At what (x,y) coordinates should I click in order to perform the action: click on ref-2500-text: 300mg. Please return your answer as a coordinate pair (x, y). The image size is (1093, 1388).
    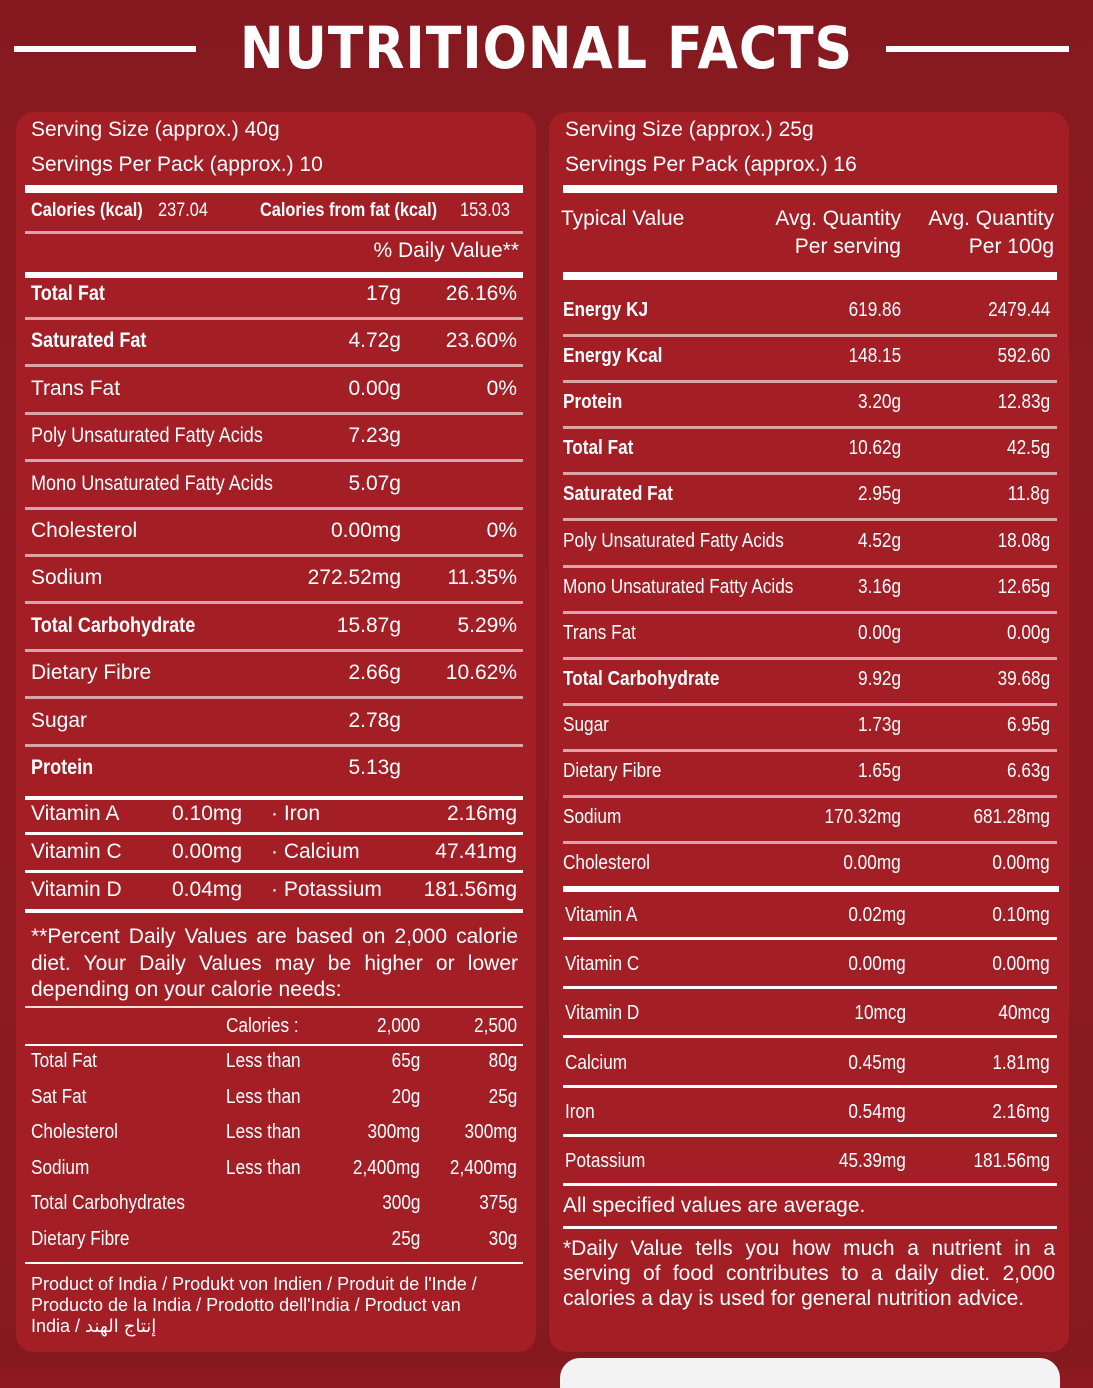
    Looking at the image, I should click on (490, 1132).